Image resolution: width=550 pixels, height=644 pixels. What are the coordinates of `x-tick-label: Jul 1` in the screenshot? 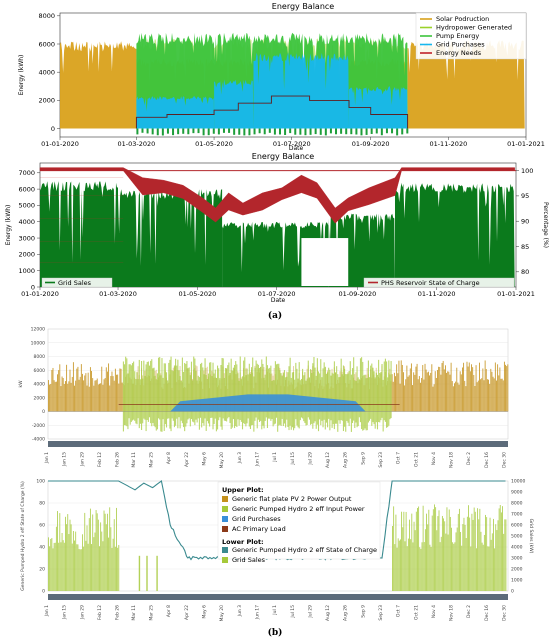 It's located at (275, 610).